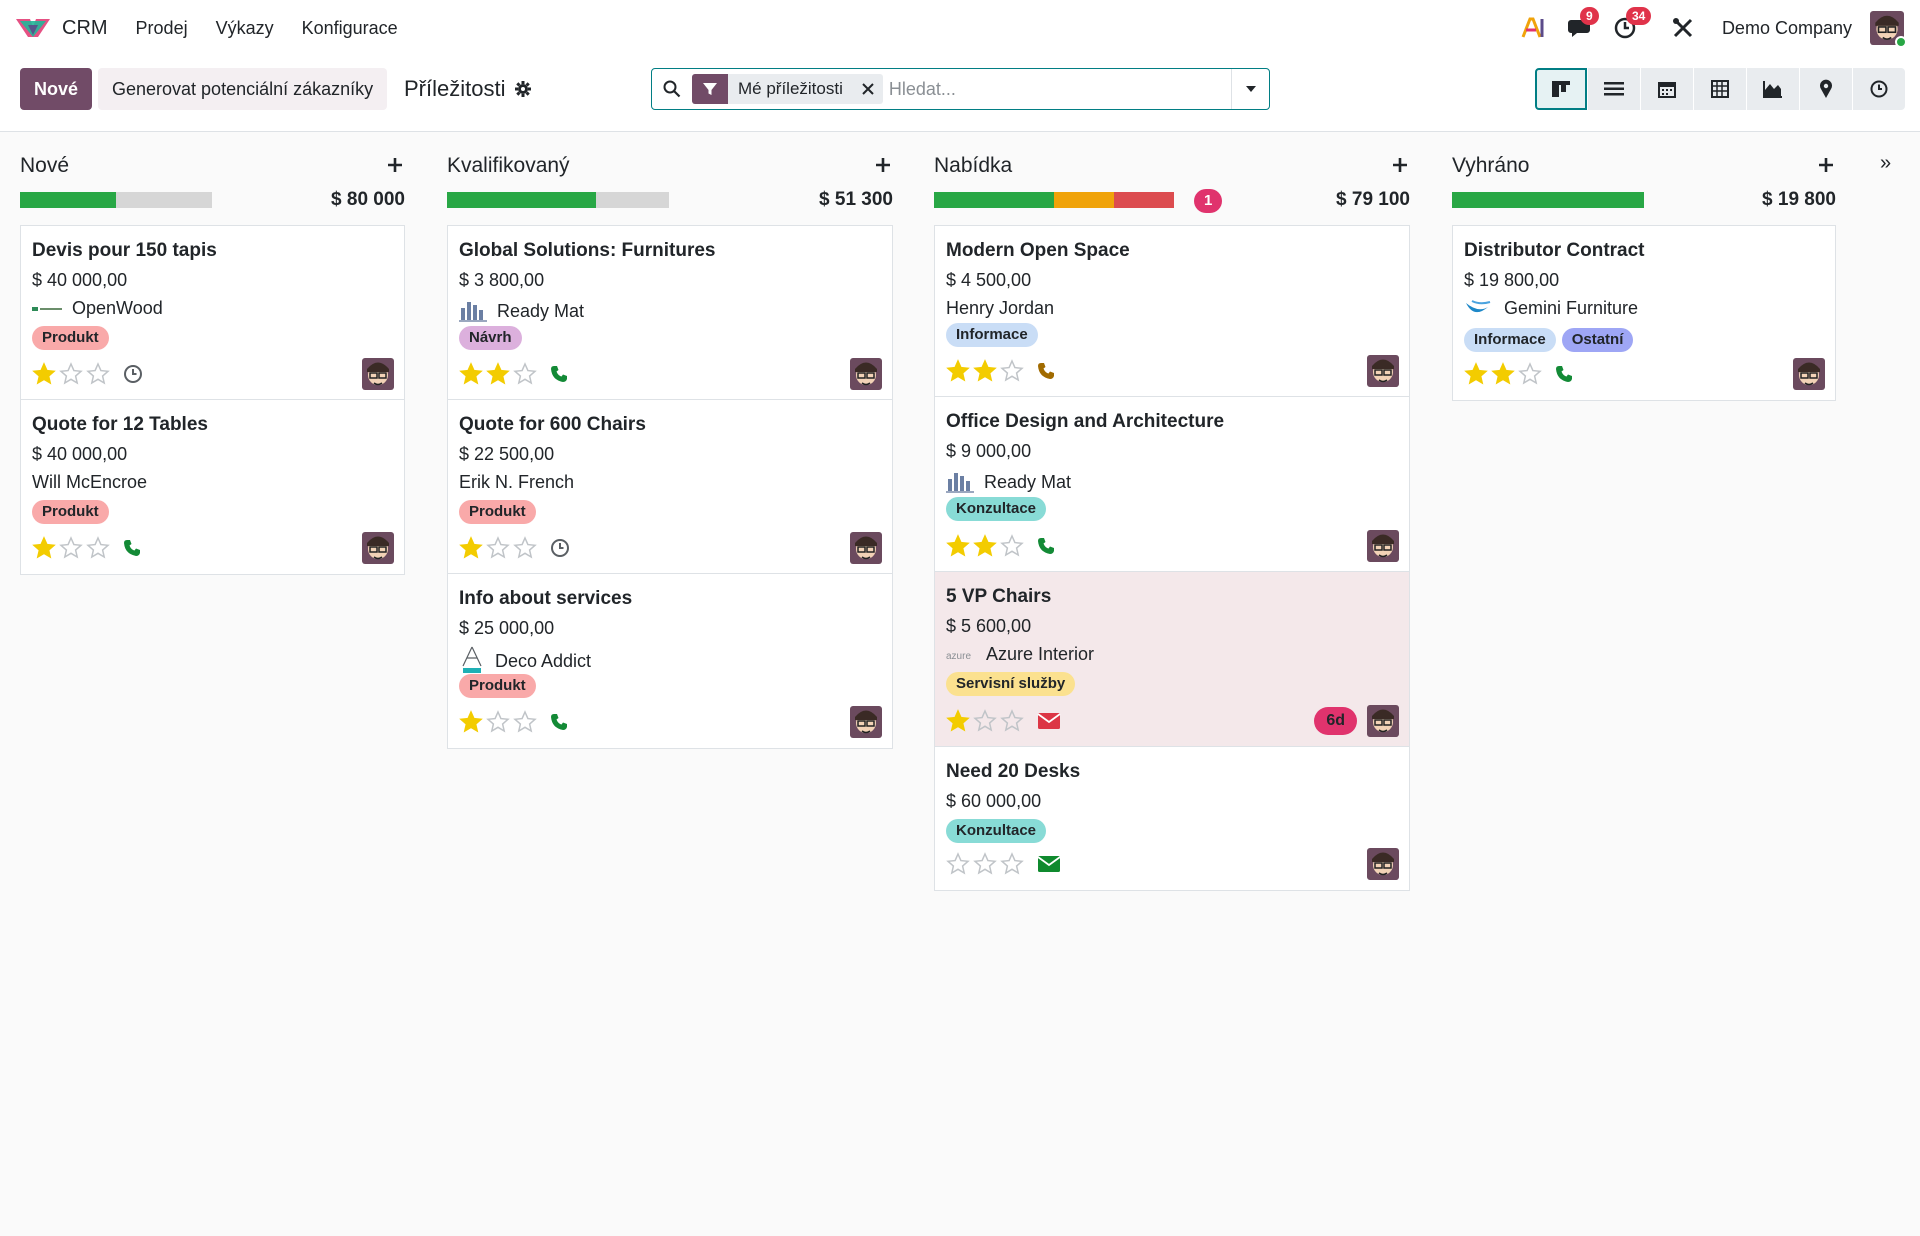 This screenshot has width=1920, height=1236. What do you see at coordinates (1614, 89) in the screenshot?
I see `list-view-button` at bounding box center [1614, 89].